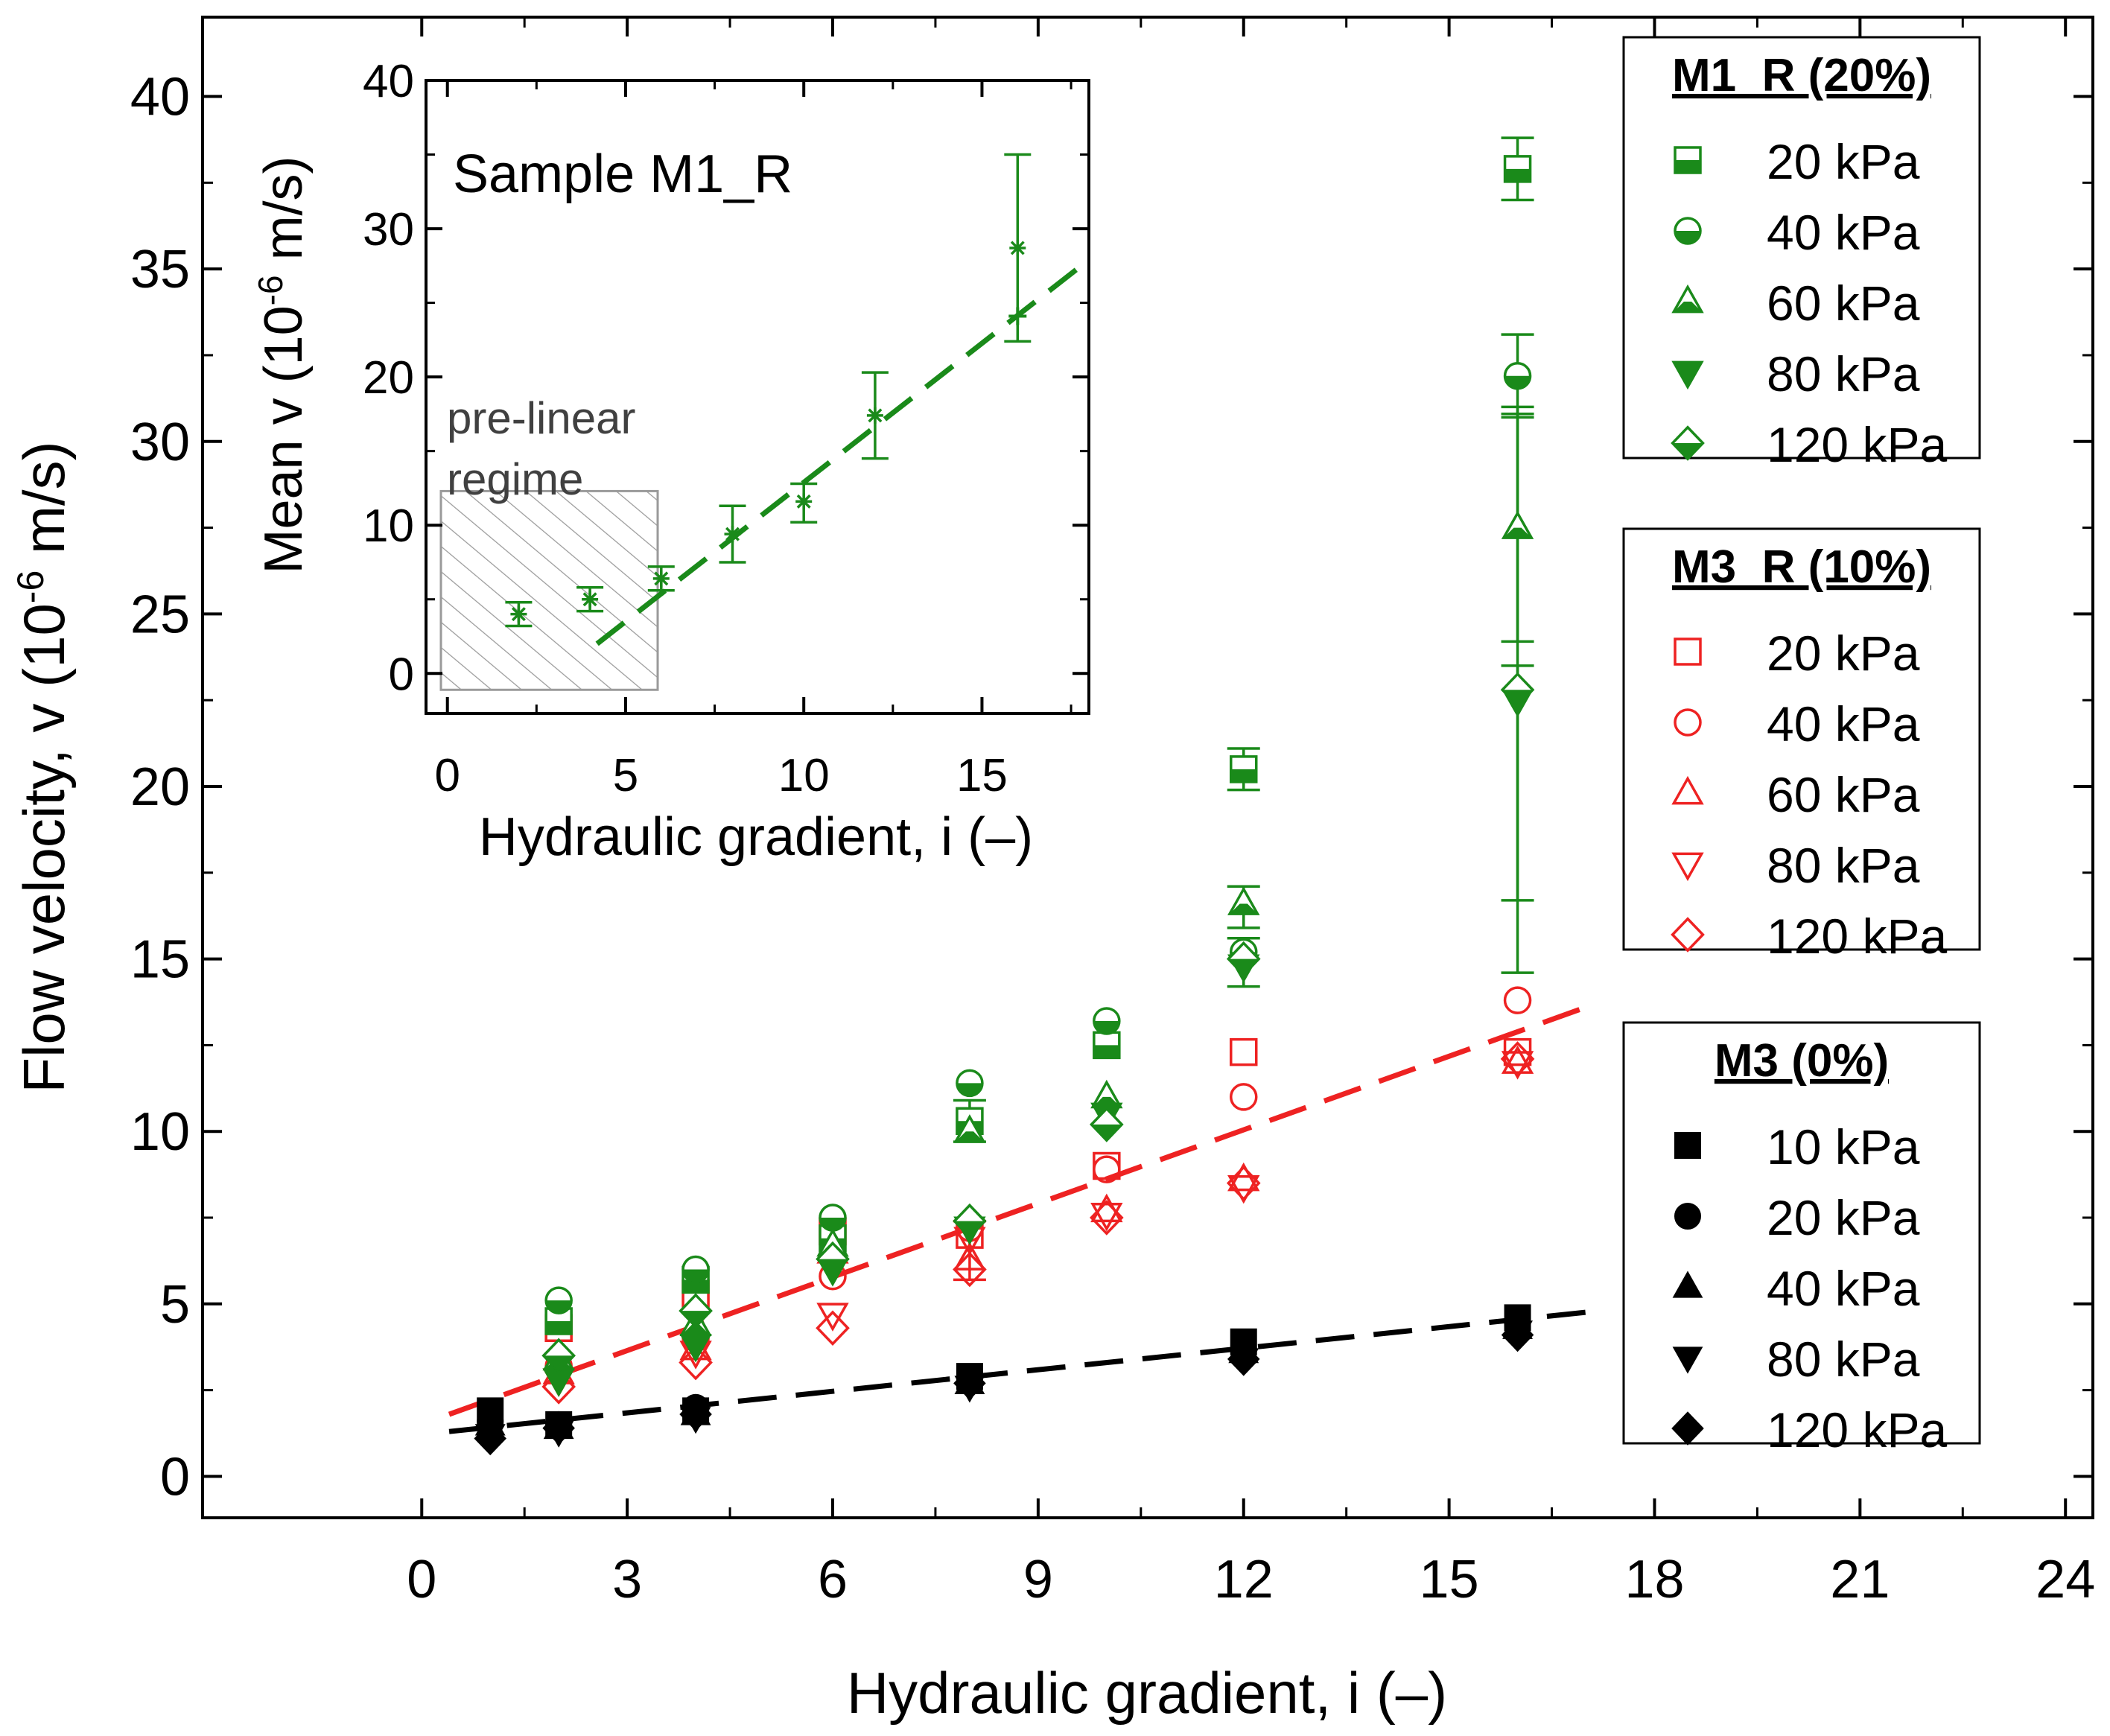  What do you see at coordinates (44, 848) in the screenshot?
I see `main-y-axis-label-base: Flow velocity, v (10` at bounding box center [44, 848].